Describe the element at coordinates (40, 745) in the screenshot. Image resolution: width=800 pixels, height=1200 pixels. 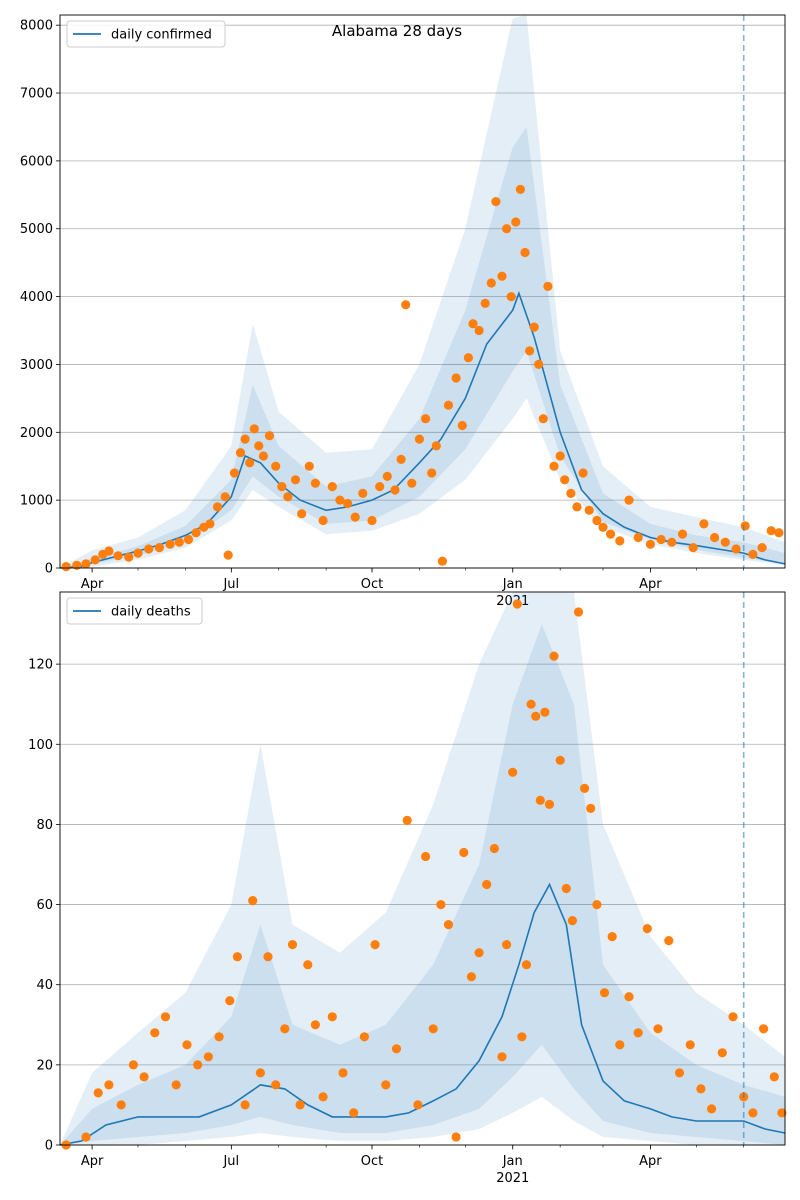
I see `deaths-ytick-label: 100` at that location.